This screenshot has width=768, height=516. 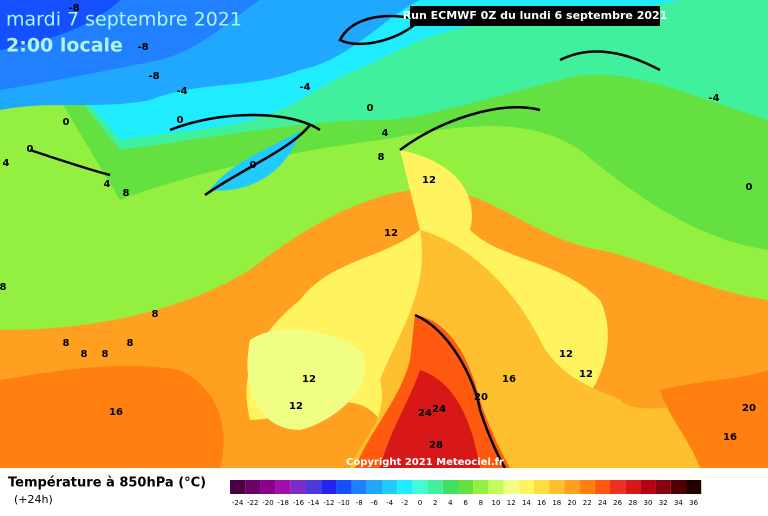 I want to click on colorbar-label: 8, so click(x=481, y=503).